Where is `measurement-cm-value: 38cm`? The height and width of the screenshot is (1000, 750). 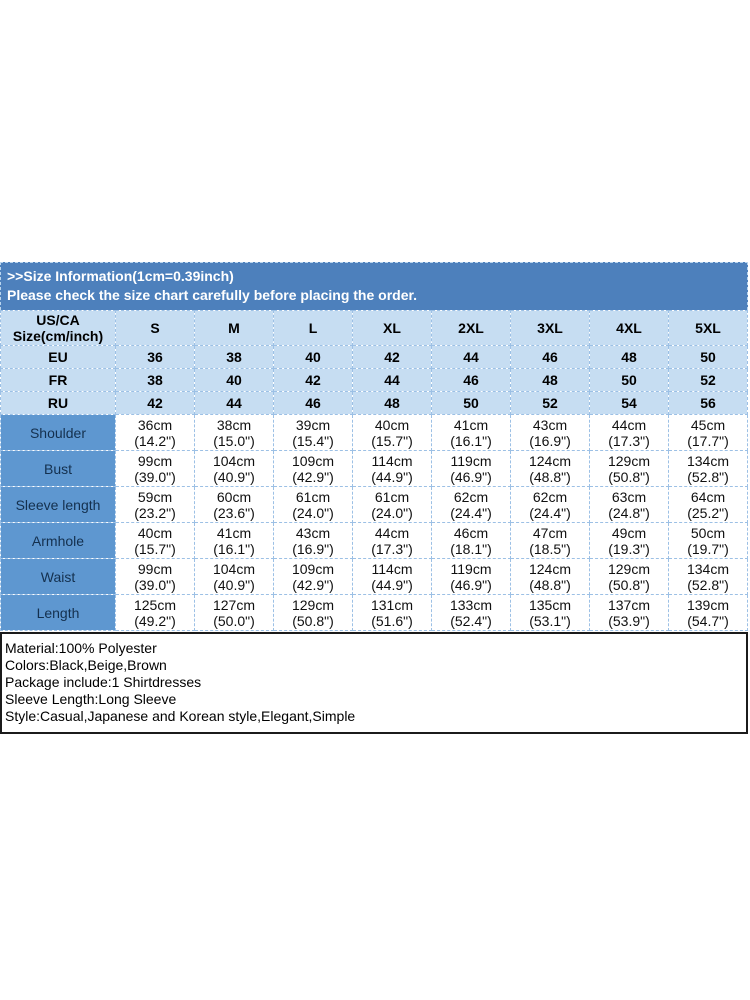 measurement-cm-value: 38cm is located at coordinates (234, 424).